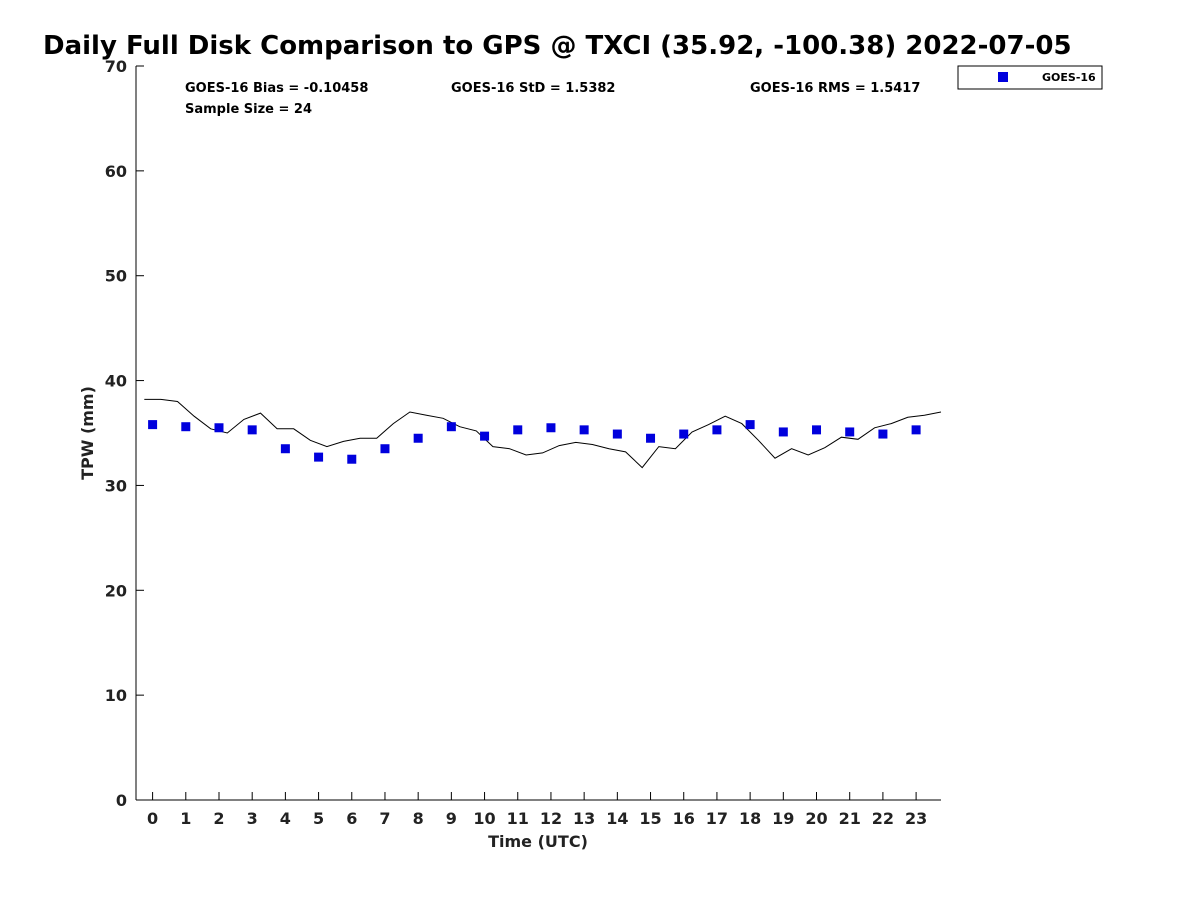 This screenshot has height=900, width=1200. Describe the element at coordinates (617, 818) in the screenshot. I see `x-tick-label: 14` at that location.